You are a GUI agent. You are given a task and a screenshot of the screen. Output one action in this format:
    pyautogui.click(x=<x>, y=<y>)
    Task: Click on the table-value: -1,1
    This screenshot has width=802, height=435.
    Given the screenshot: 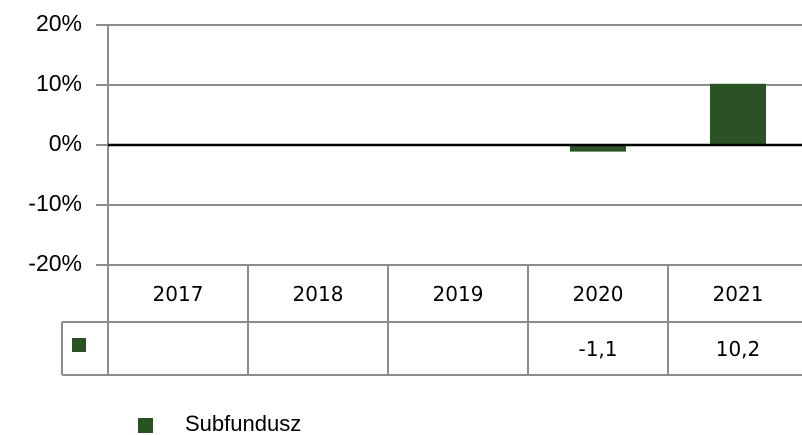 What is the action you would take?
    pyautogui.click(x=597, y=349)
    